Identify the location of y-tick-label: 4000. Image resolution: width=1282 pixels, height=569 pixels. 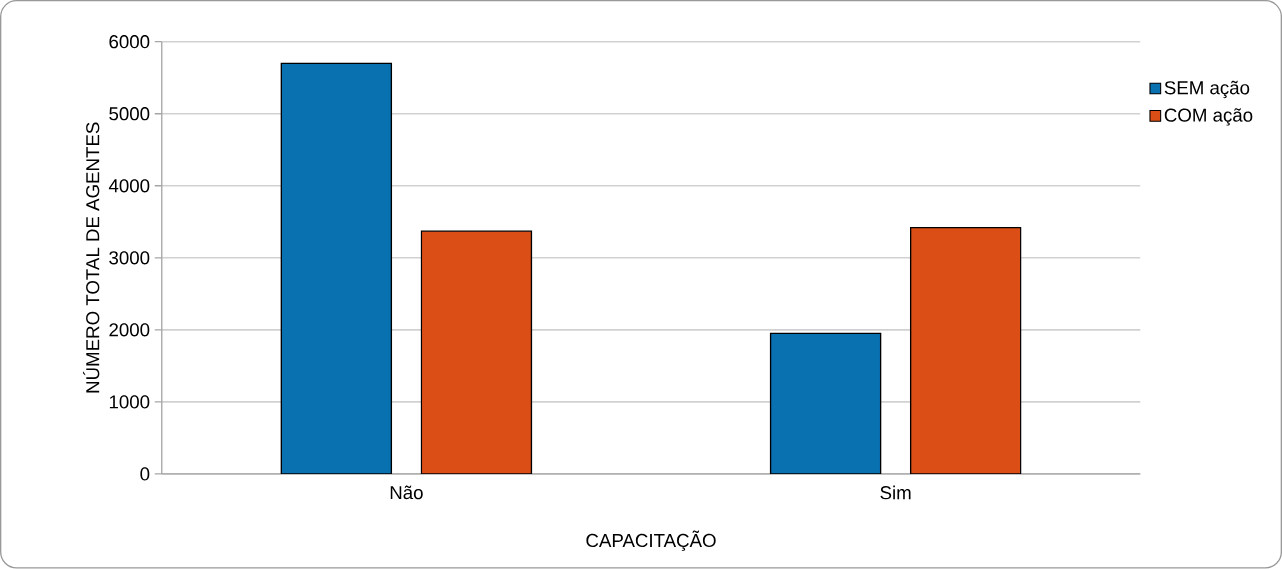
(129, 186).